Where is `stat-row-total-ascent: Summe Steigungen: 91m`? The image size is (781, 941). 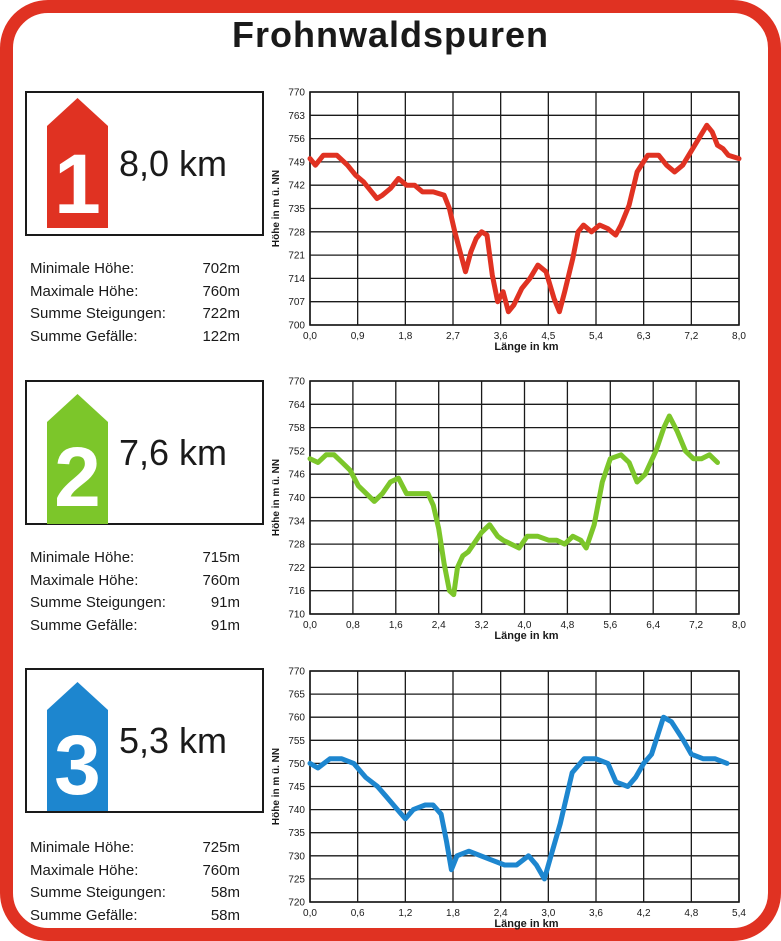 stat-row-total-ascent: Summe Steigungen: 91m is located at coordinates (135, 603).